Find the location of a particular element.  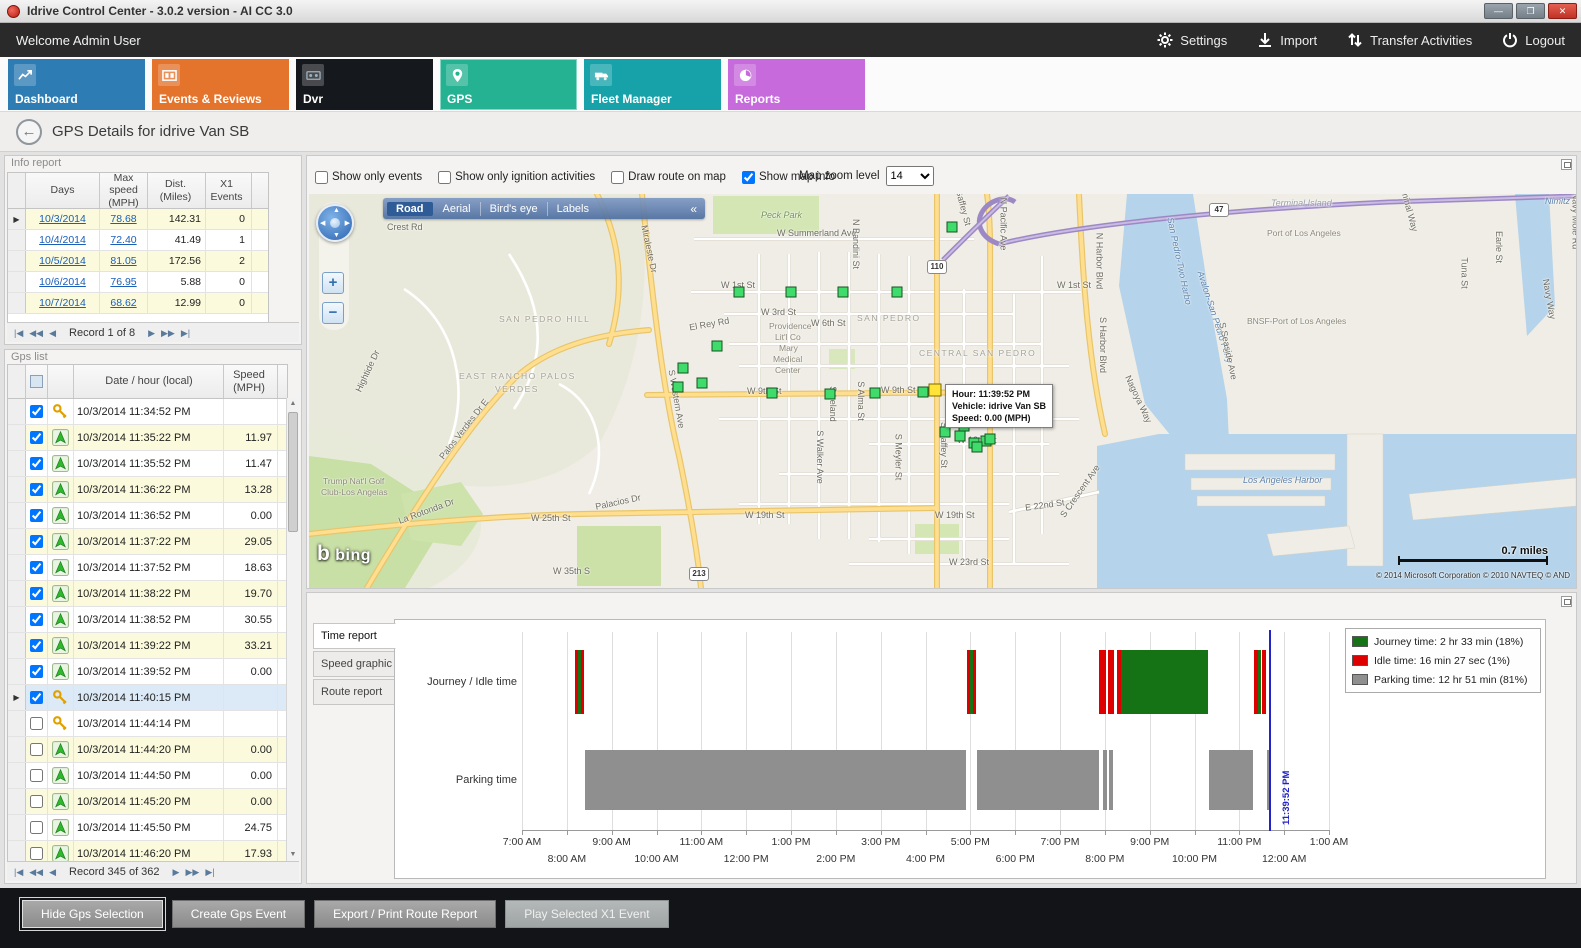

map-option: Show map info is located at coordinates (788, 177).